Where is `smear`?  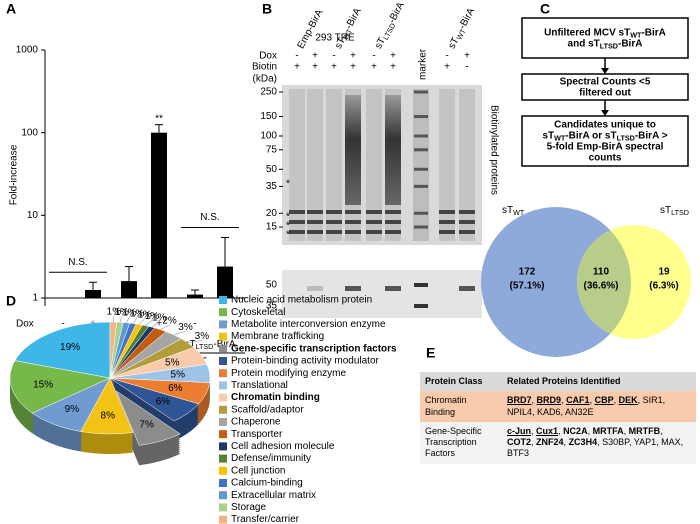
smear is located at coordinates (353, 150).